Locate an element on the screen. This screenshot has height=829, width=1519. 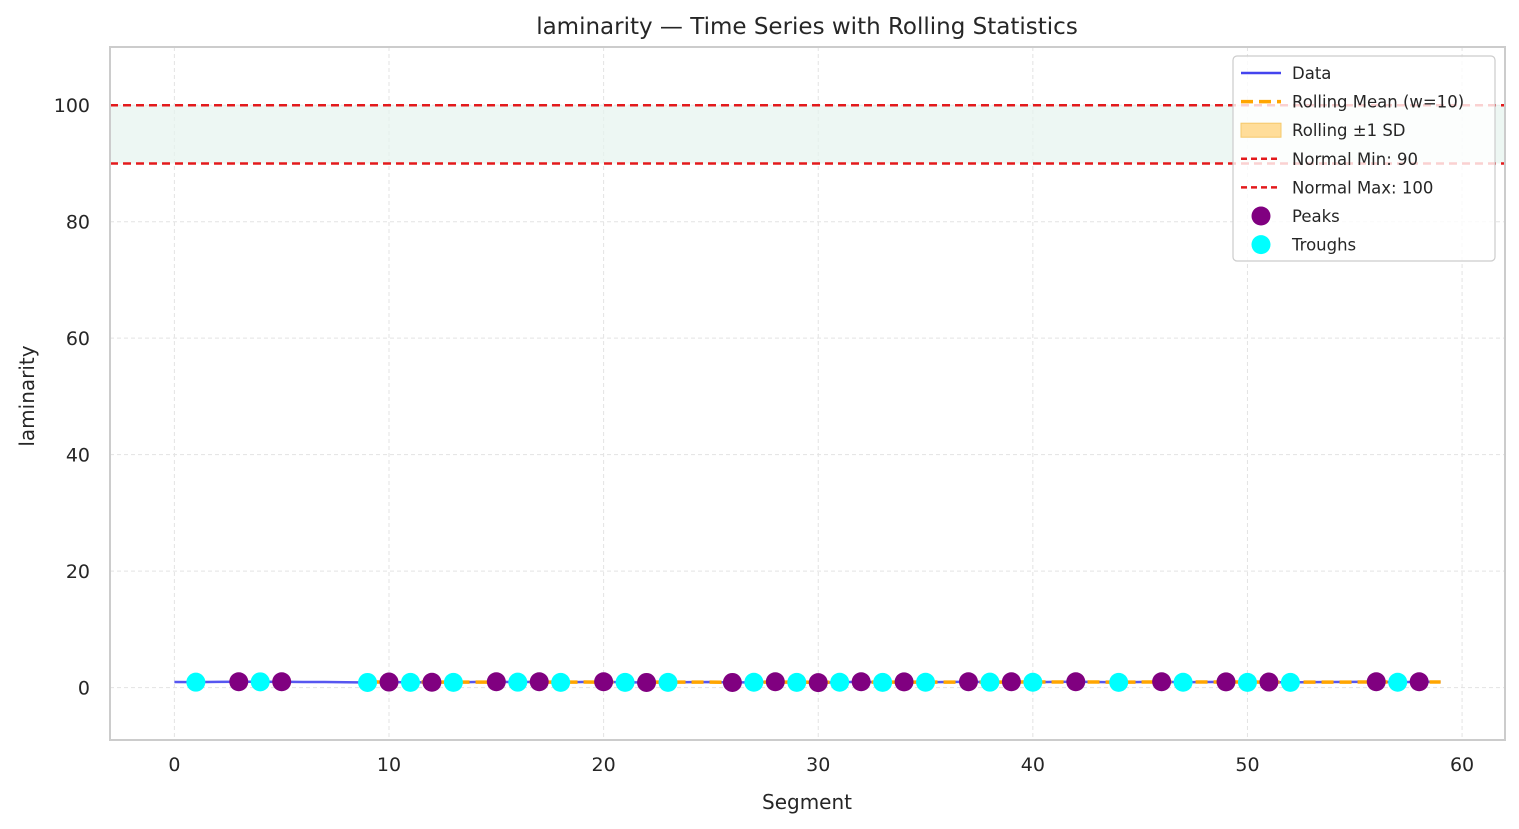
x-tick-label: 20 is located at coordinates (604, 765).